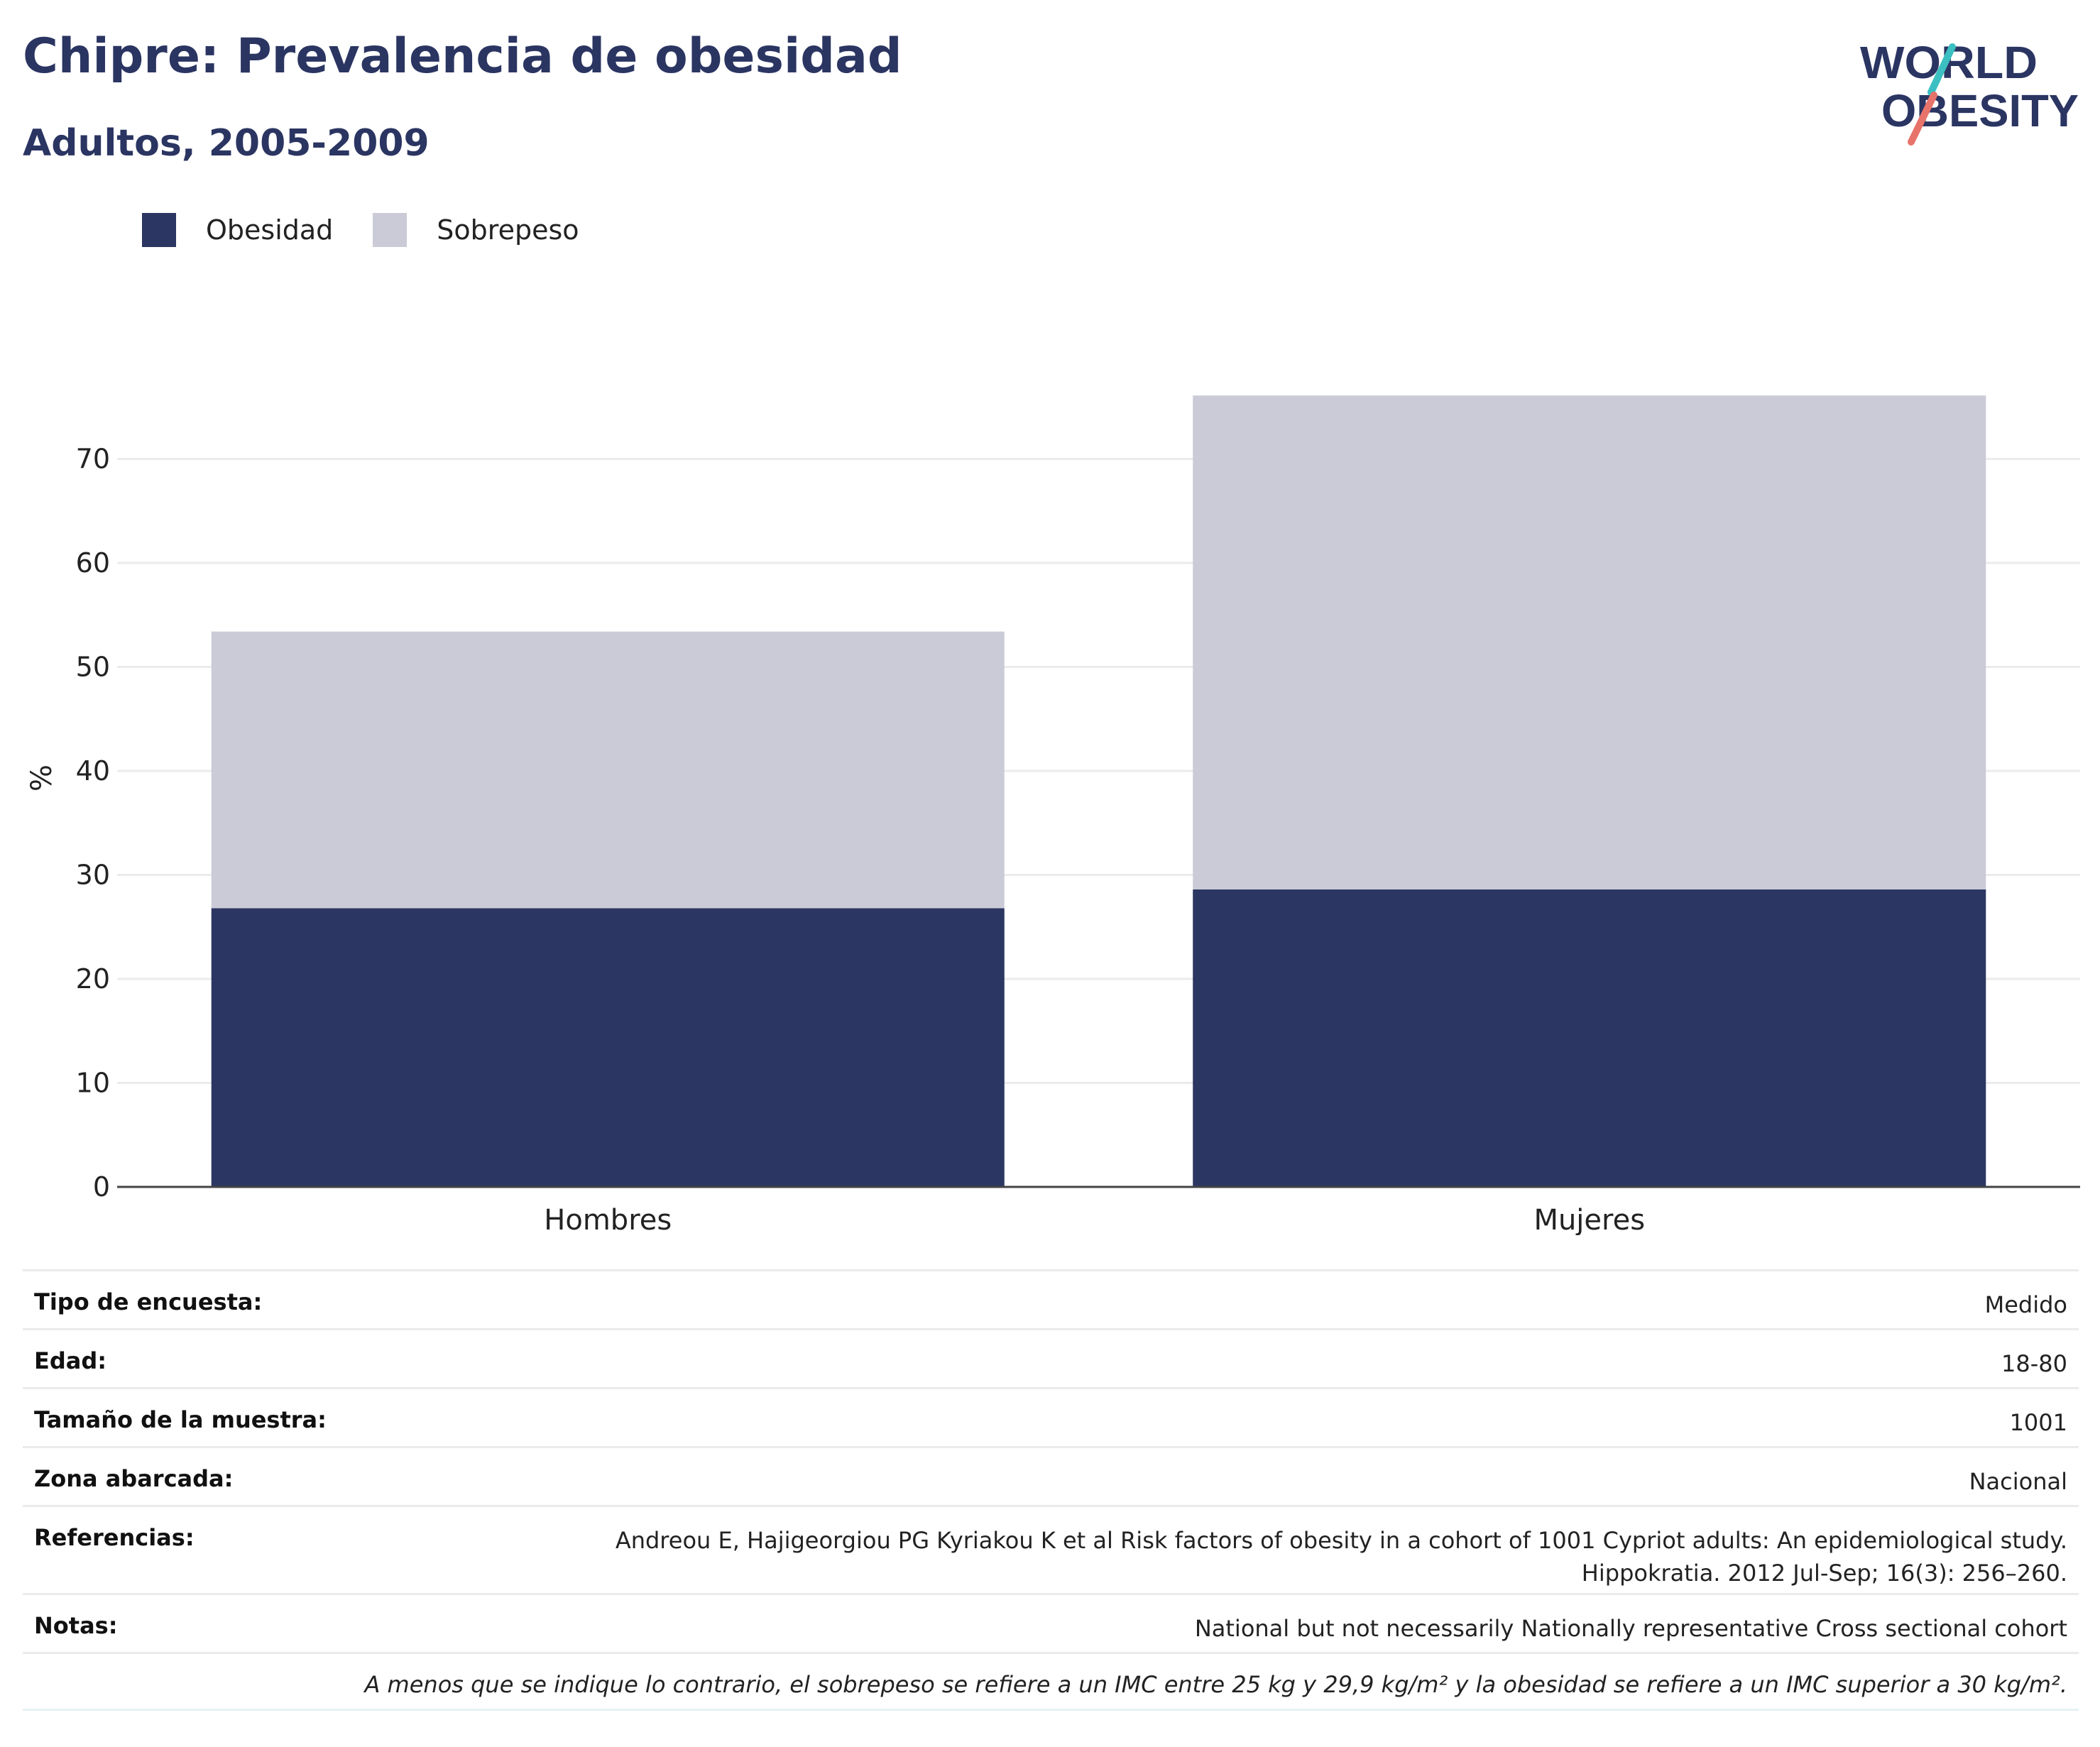  I want to click on legend-swatch-sobrepeso, so click(390, 230).